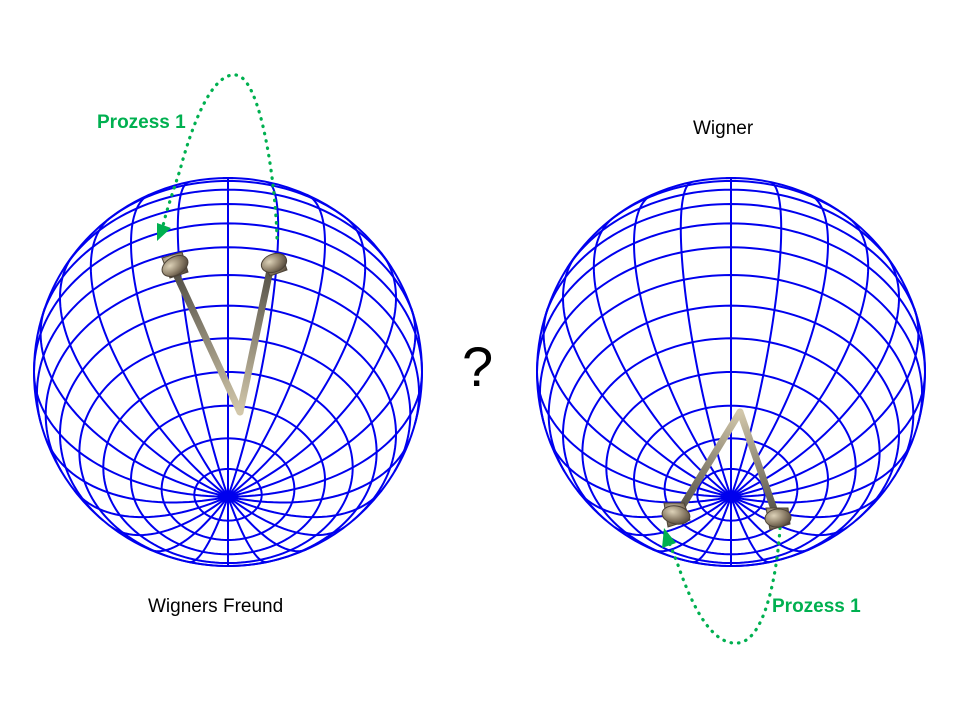 The height and width of the screenshot is (720, 960). I want to click on left-vector-arrows, so click(224, 333).